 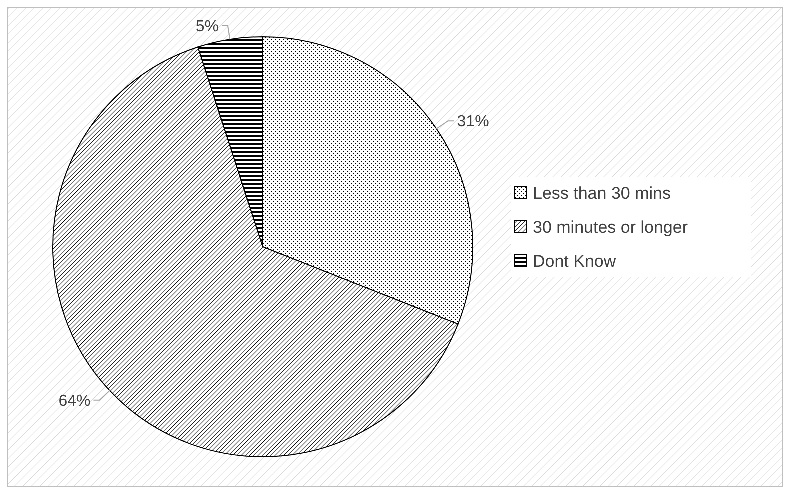 What do you see at coordinates (575, 261) in the screenshot?
I see `legend-label: Dont Know` at bounding box center [575, 261].